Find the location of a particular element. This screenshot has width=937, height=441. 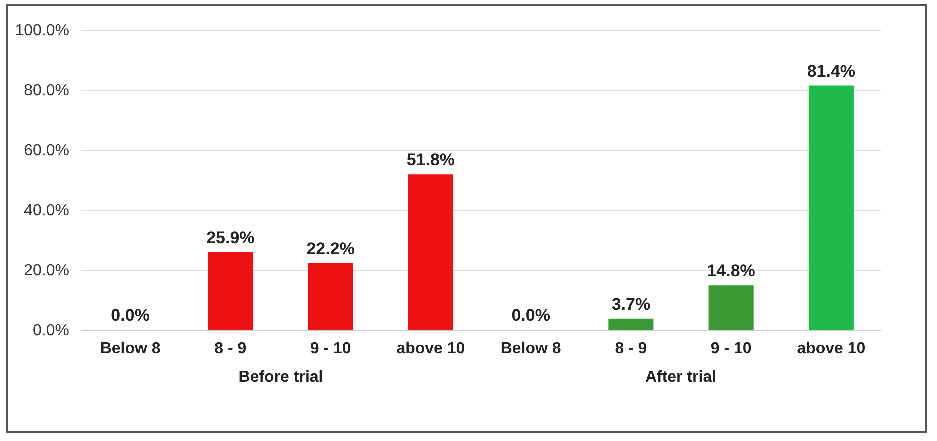

text: Before trial is located at coordinates (281, 377).